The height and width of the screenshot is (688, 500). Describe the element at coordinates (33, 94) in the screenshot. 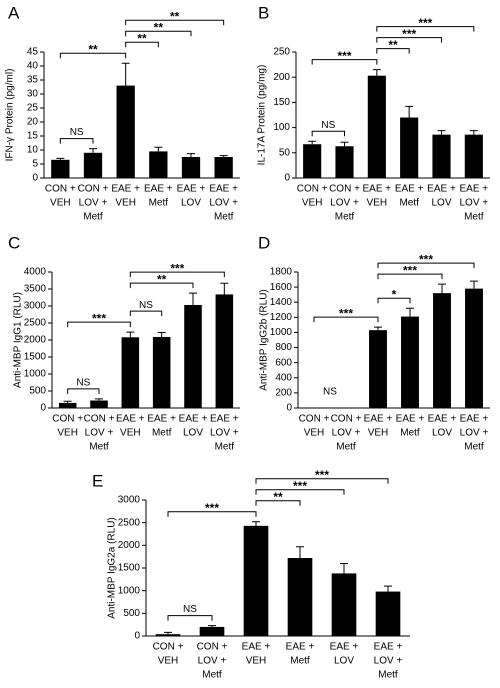

I see `y-tick-label: 30` at that location.